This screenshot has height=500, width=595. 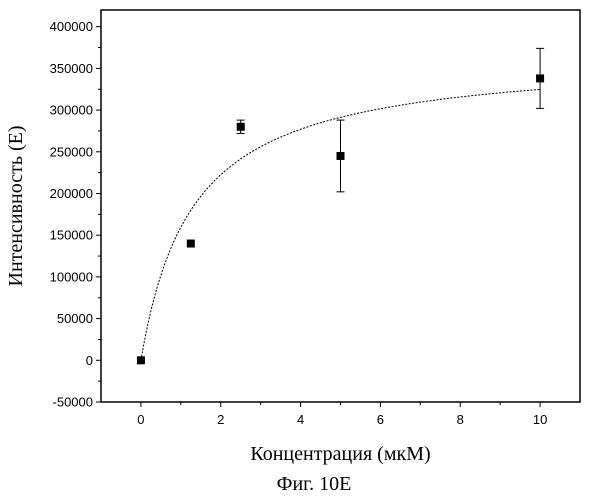 What do you see at coordinates (16, 206) in the screenshot?
I see `y-axis-title: Интенсивность (E)` at bounding box center [16, 206].